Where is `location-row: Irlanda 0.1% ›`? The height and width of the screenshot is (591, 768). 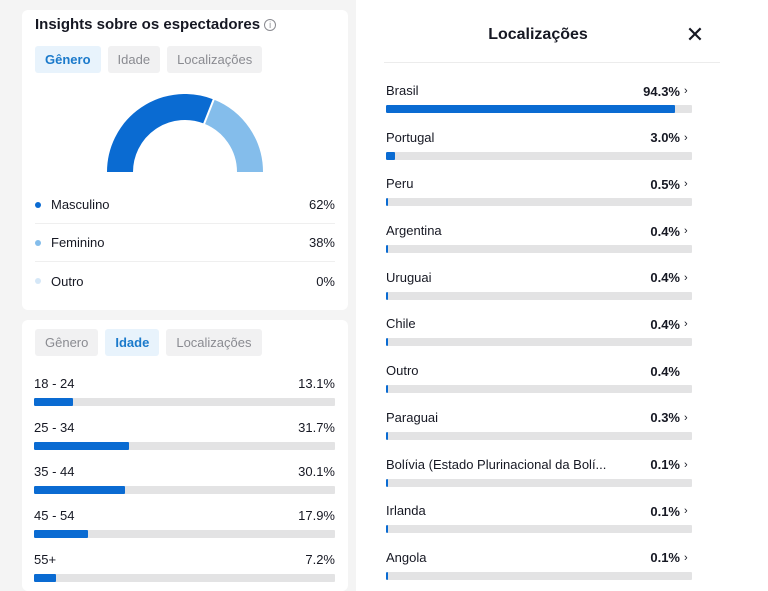 location-row: Irlanda 0.1% › is located at coordinates (539, 526).